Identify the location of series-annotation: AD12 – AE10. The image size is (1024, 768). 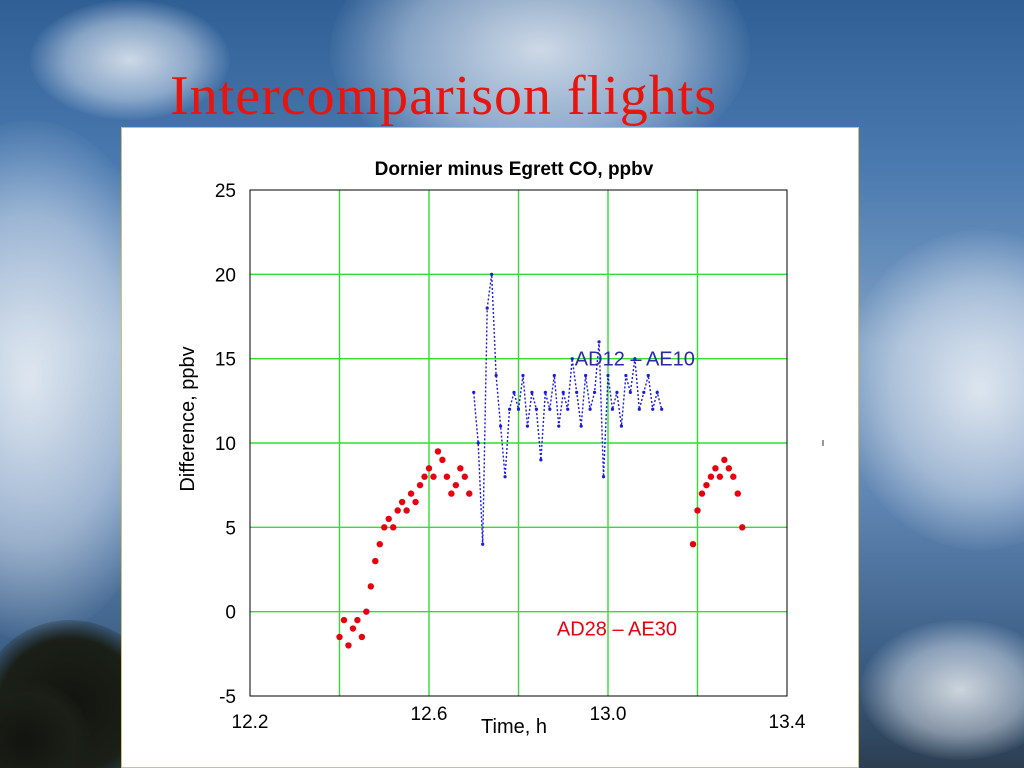
(635, 360).